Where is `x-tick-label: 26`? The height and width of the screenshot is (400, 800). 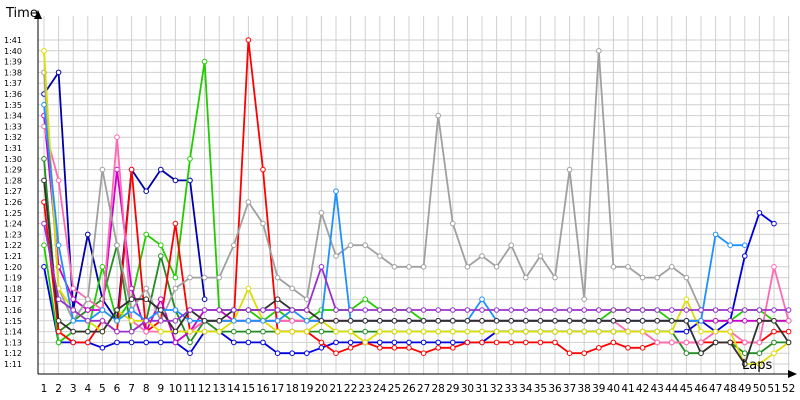
x-tick-label: 26 is located at coordinates (409, 389).